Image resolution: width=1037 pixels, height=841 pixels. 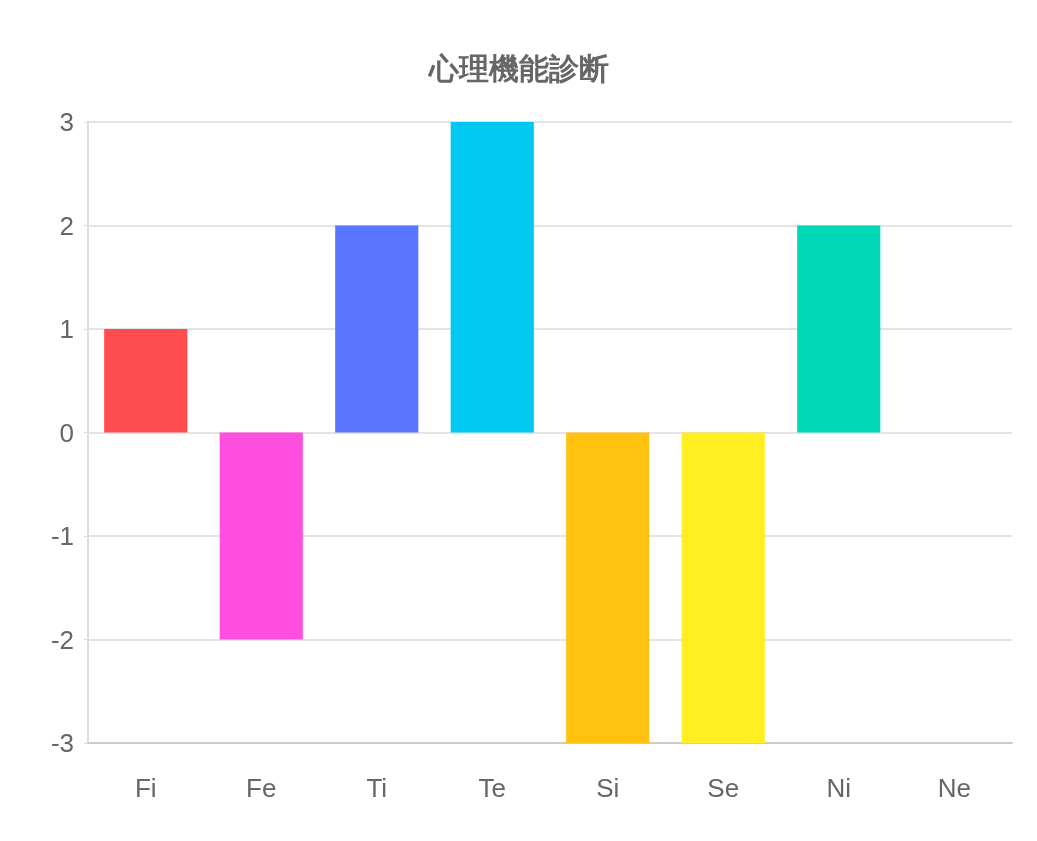 I want to click on y-tick-label: 0, so click(x=66, y=432).